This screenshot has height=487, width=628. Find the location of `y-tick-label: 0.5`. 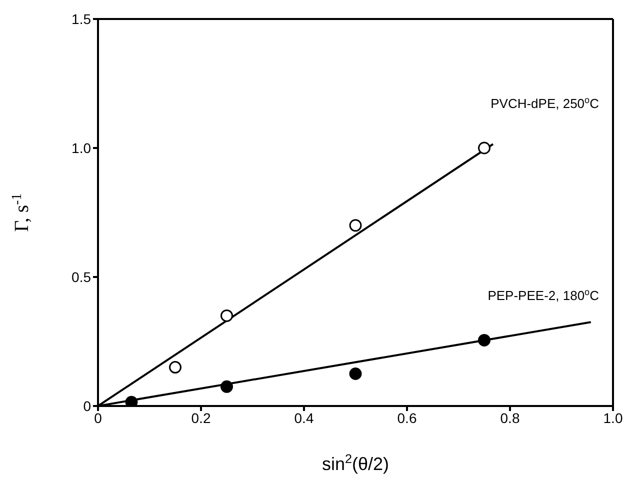

y-tick-label: 0.5 is located at coordinates (82, 276).